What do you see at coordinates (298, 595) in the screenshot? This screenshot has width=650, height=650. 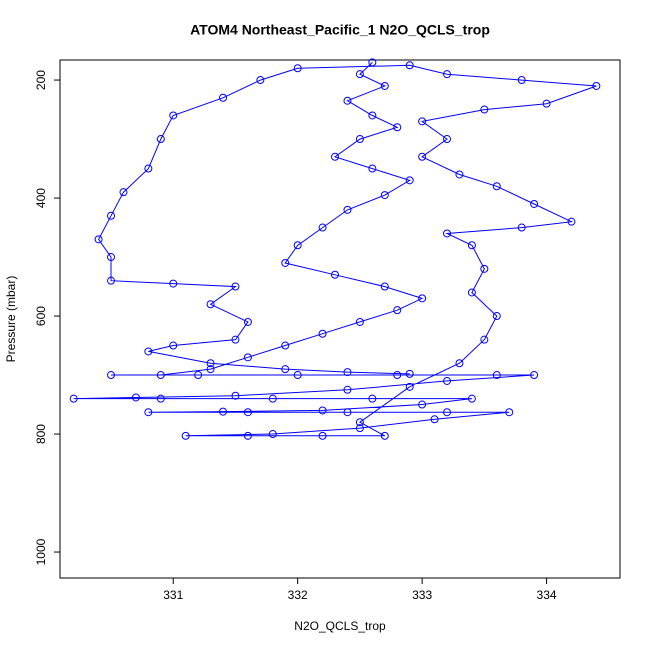 I see `x-tick-label: 332` at bounding box center [298, 595].